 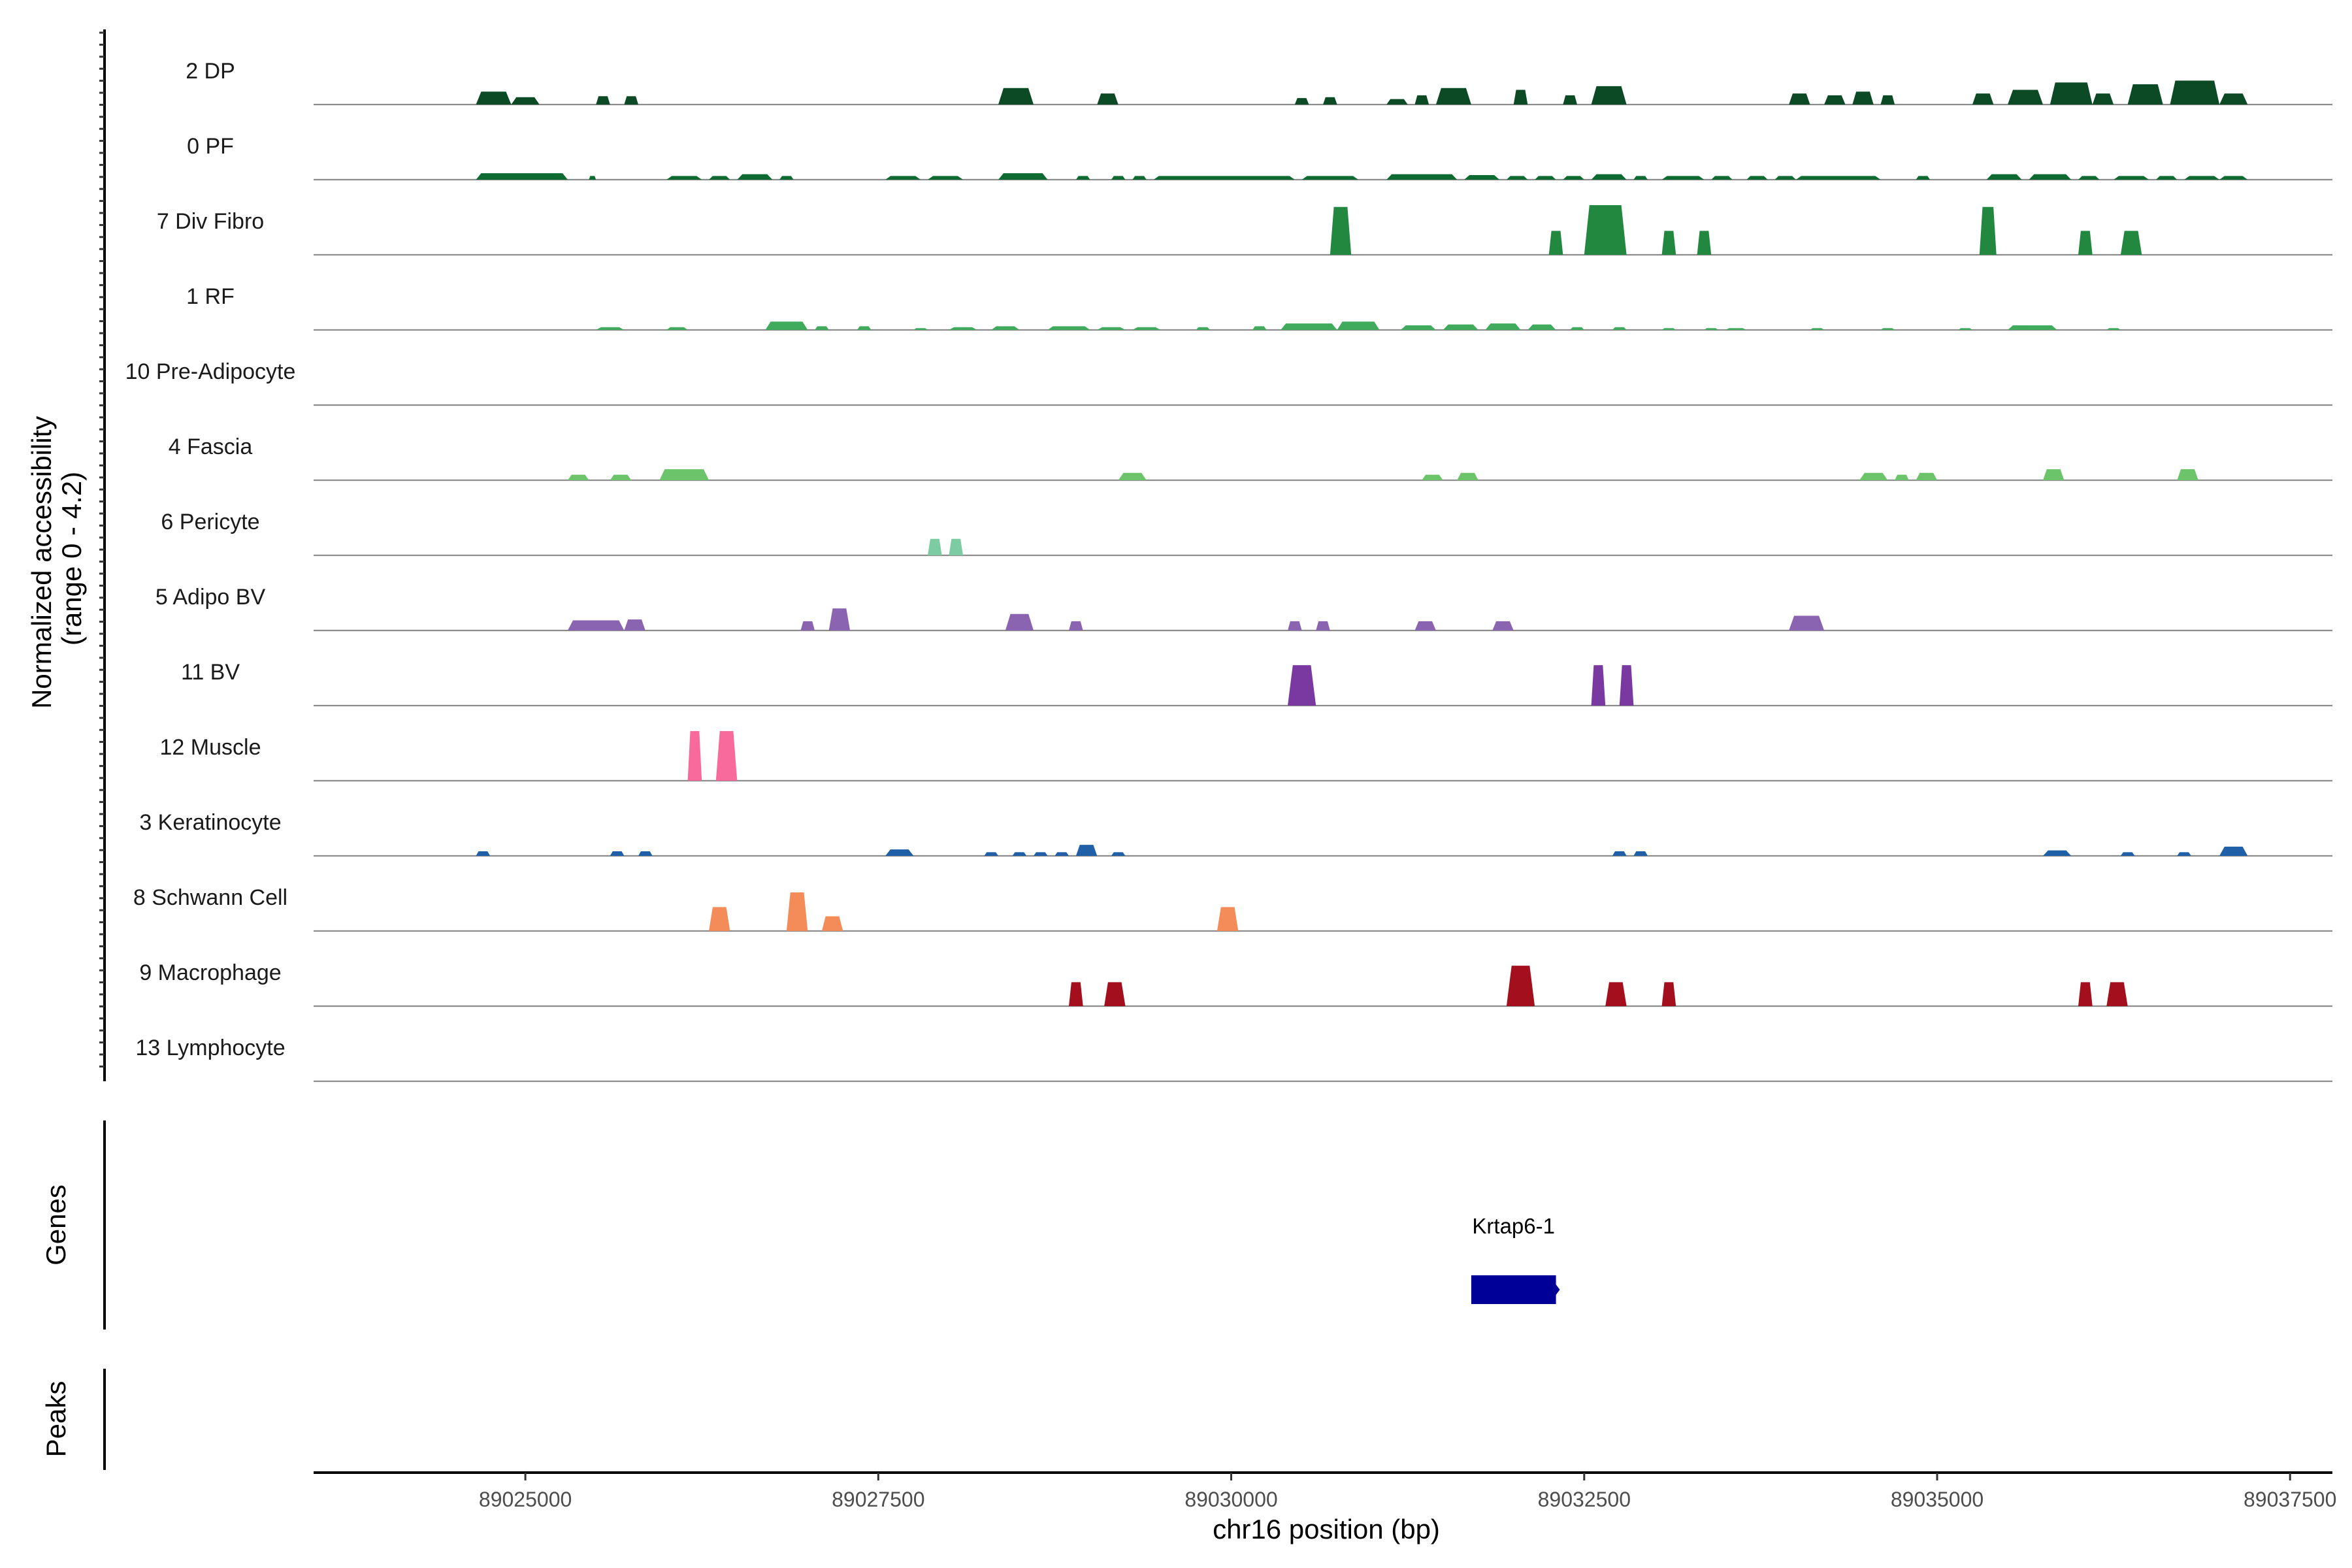 What do you see at coordinates (210, 371) in the screenshot?
I see `track-label: 10 Pre-Adipocyte` at bounding box center [210, 371].